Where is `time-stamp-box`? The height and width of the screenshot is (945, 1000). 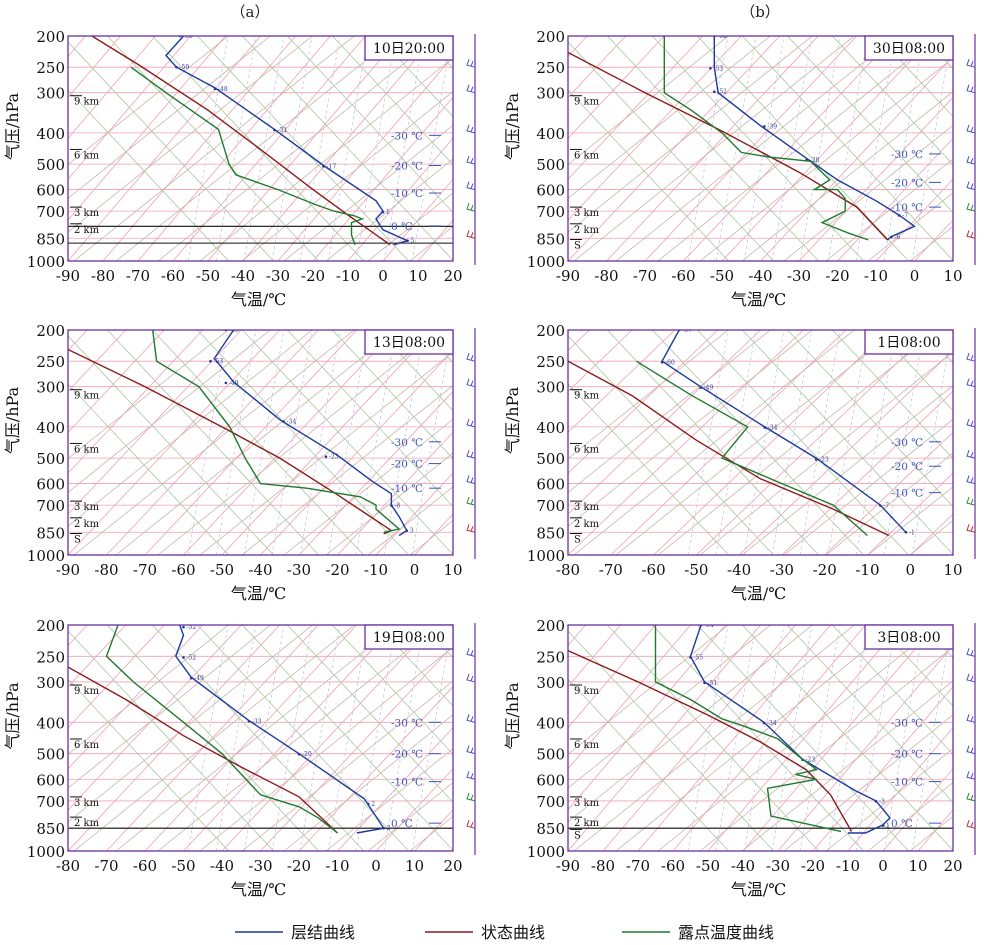
time-stamp-box is located at coordinates (909, 342).